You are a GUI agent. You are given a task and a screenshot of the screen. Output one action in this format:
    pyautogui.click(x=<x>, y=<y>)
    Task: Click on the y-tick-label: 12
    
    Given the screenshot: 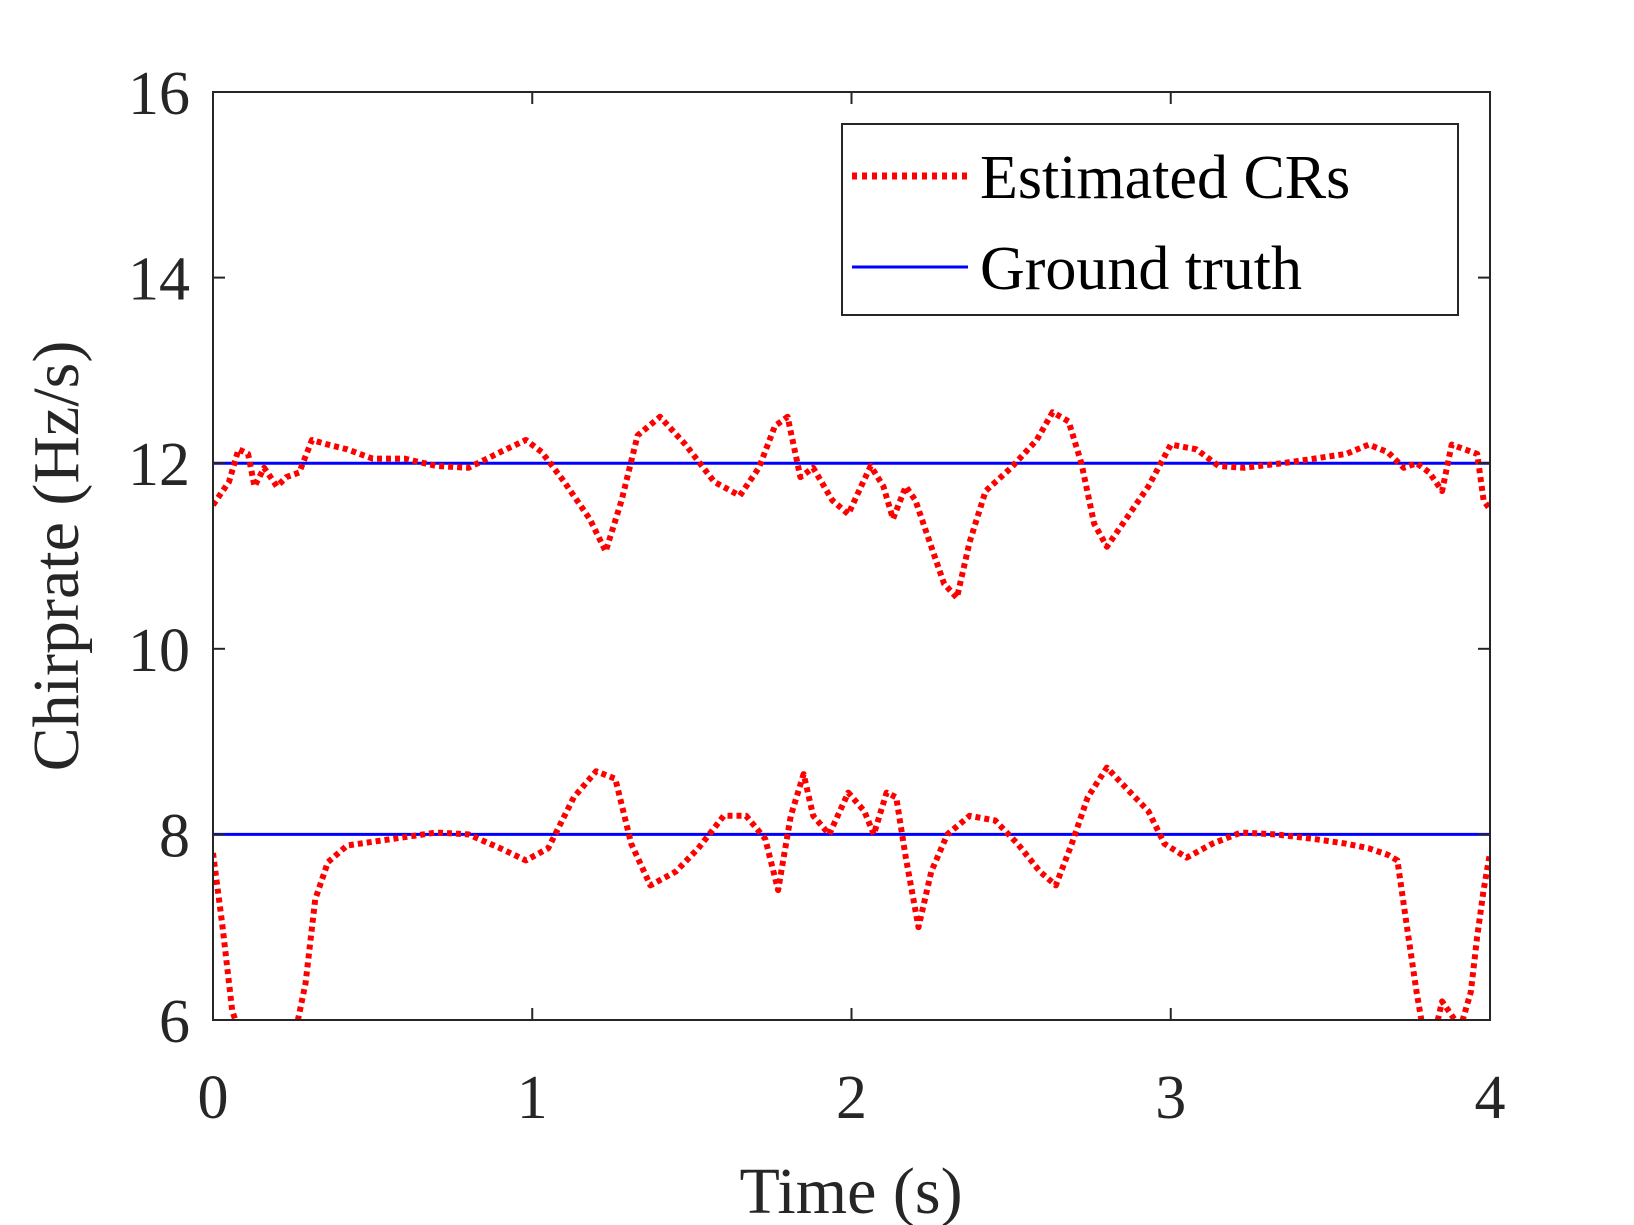 What is the action you would take?
    pyautogui.click(x=159, y=465)
    